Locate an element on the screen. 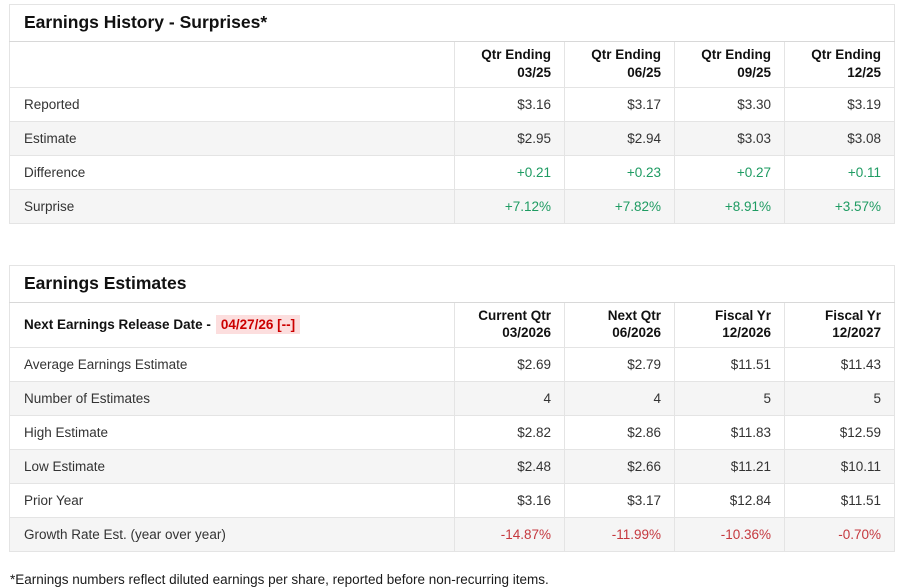 This screenshot has width=903, height=587. column-header: Fiscal Yr 12/2026 is located at coordinates (729, 325).